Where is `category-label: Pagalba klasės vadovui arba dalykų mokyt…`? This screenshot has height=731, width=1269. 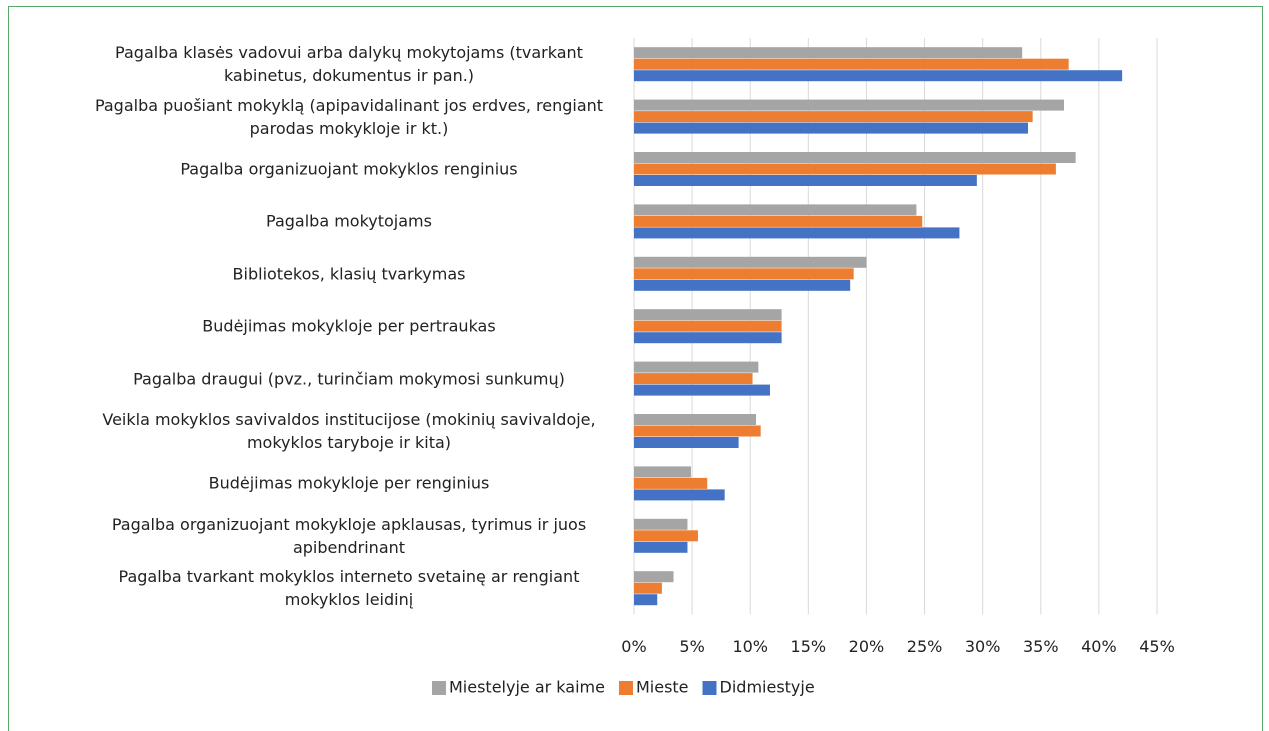 category-label: Pagalba klasės vadovui arba dalykų mokyt… is located at coordinates (349, 64).